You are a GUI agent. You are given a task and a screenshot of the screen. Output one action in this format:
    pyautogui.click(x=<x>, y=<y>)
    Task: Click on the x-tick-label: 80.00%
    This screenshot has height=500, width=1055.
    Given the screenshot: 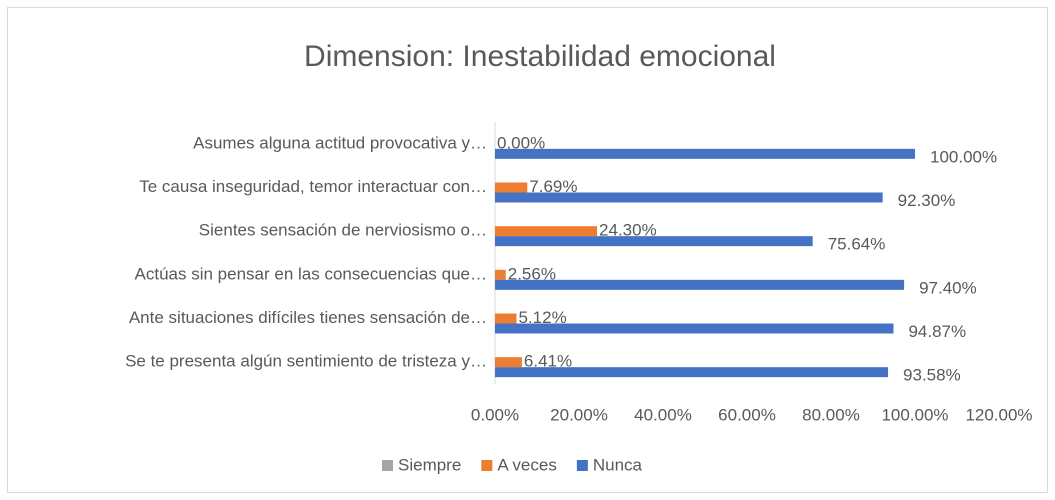 What is the action you would take?
    pyautogui.click(x=831, y=414)
    